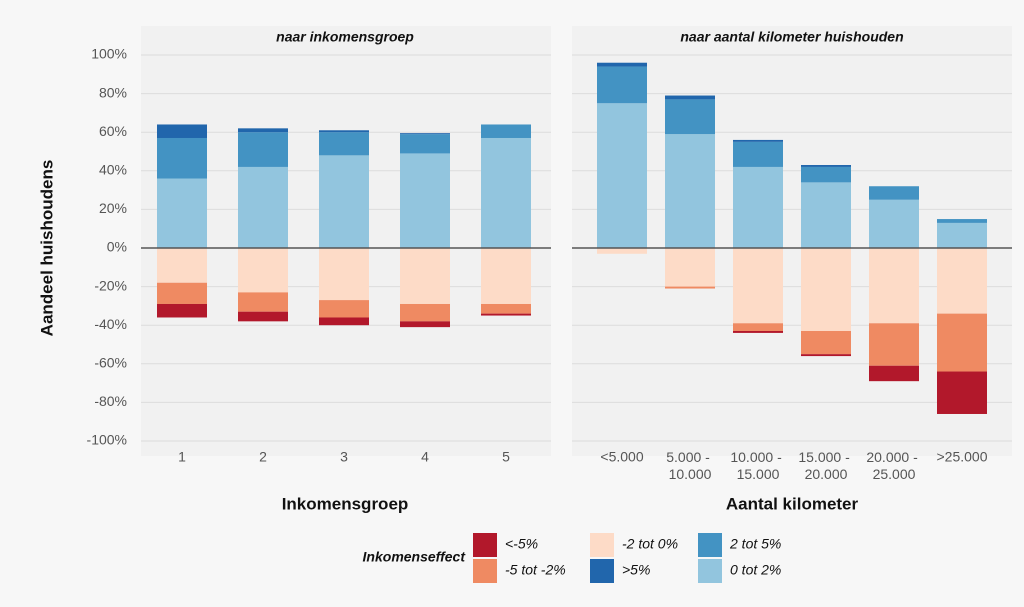 The image size is (1024, 607). Describe the element at coordinates (109, 54) in the screenshot. I see `y-tick-label: 100%` at that location.